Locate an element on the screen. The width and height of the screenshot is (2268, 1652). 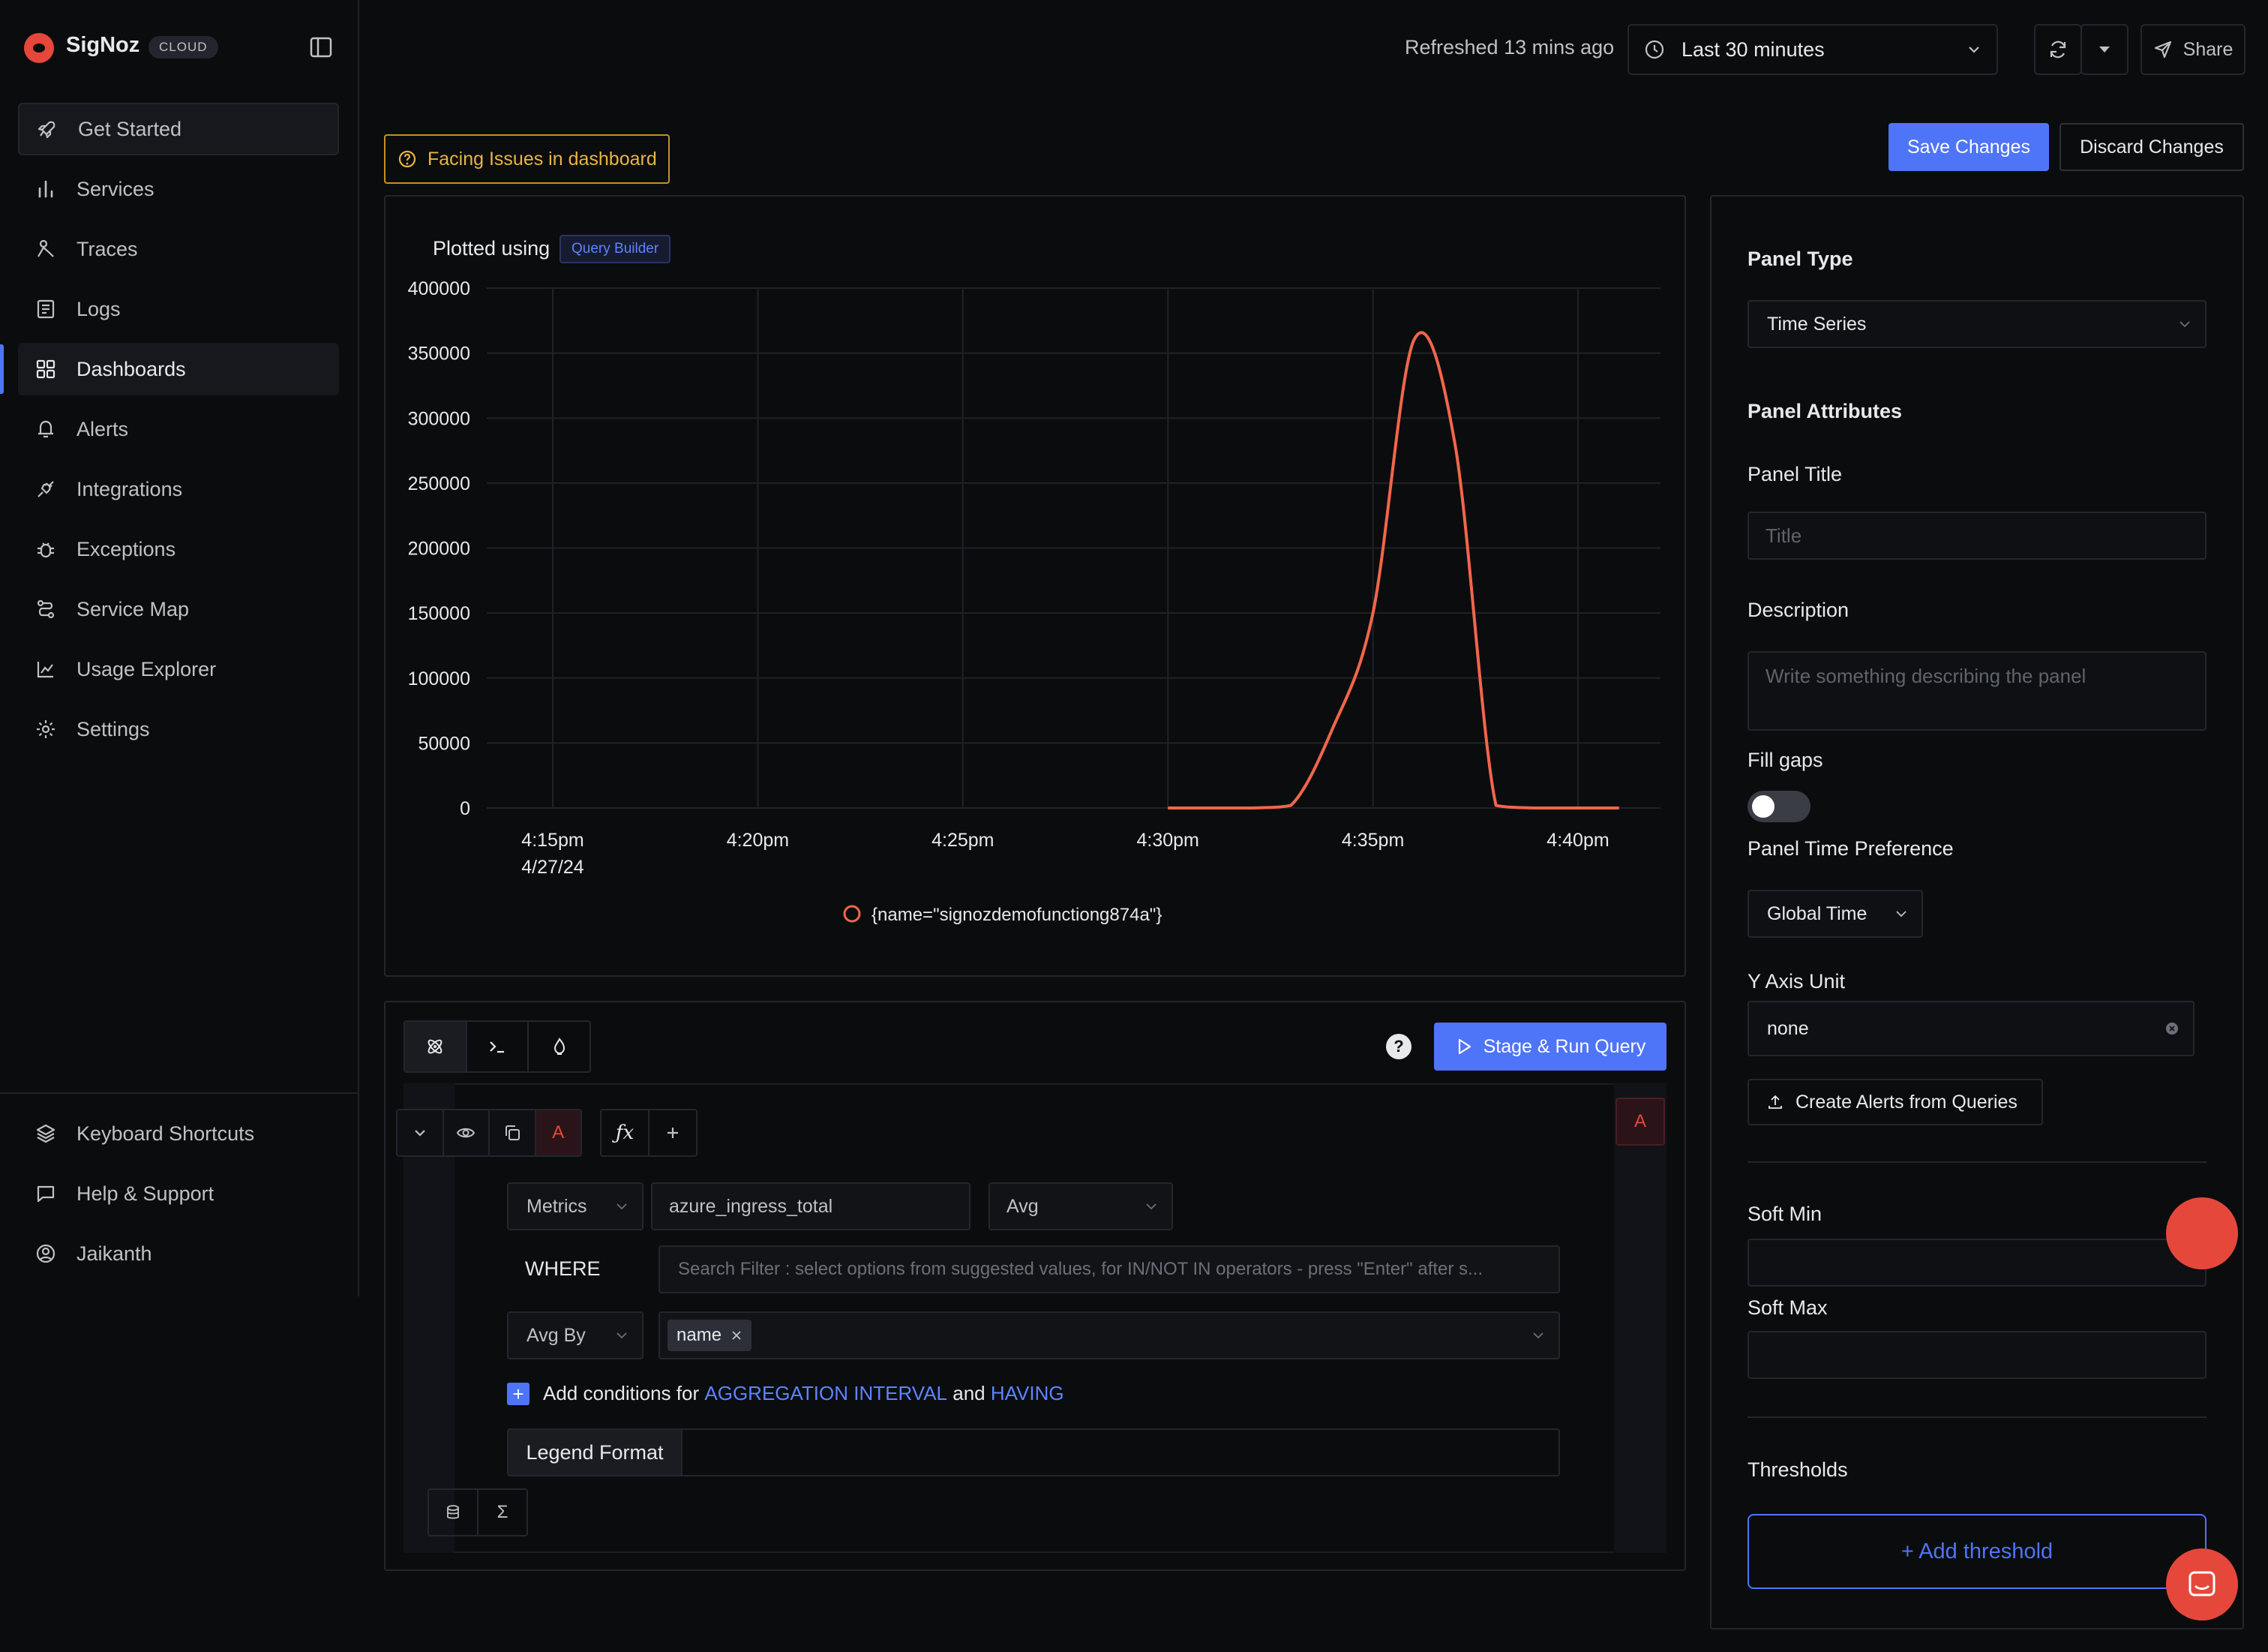
close-icon is located at coordinates (736, 1335).